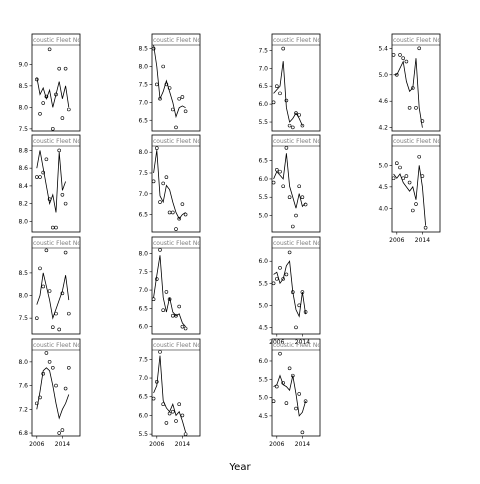 The width and height of the screenshot is (480, 484). I want to click on x-axis-label: Year, so click(239, 467).